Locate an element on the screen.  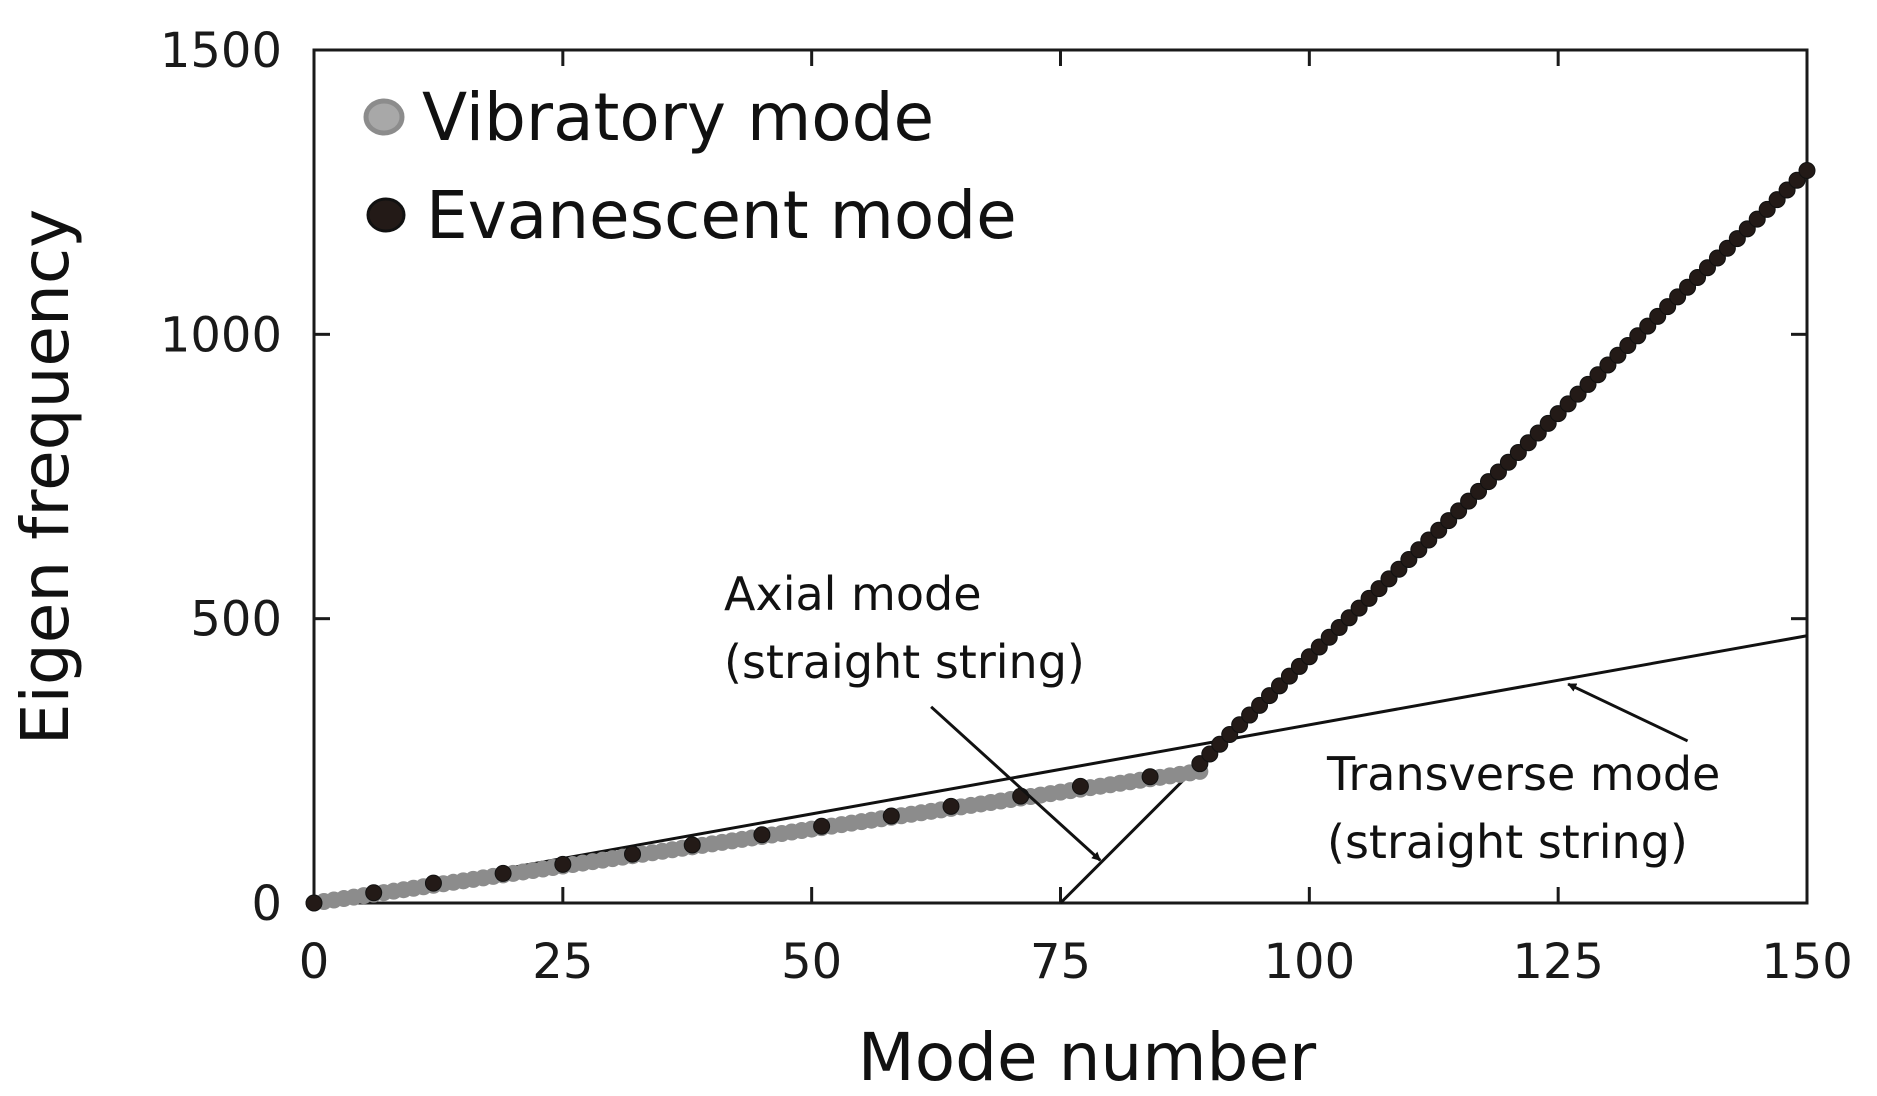
x-tick-label: 25 is located at coordinates (562, 962).